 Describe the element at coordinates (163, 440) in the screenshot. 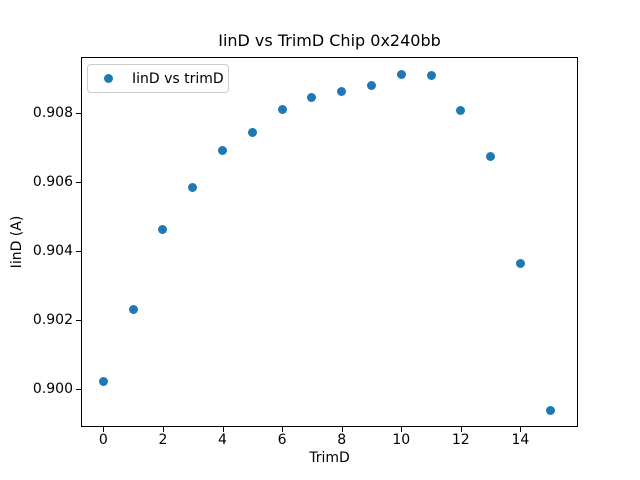

I see `x-tick-label: 2` at that location.